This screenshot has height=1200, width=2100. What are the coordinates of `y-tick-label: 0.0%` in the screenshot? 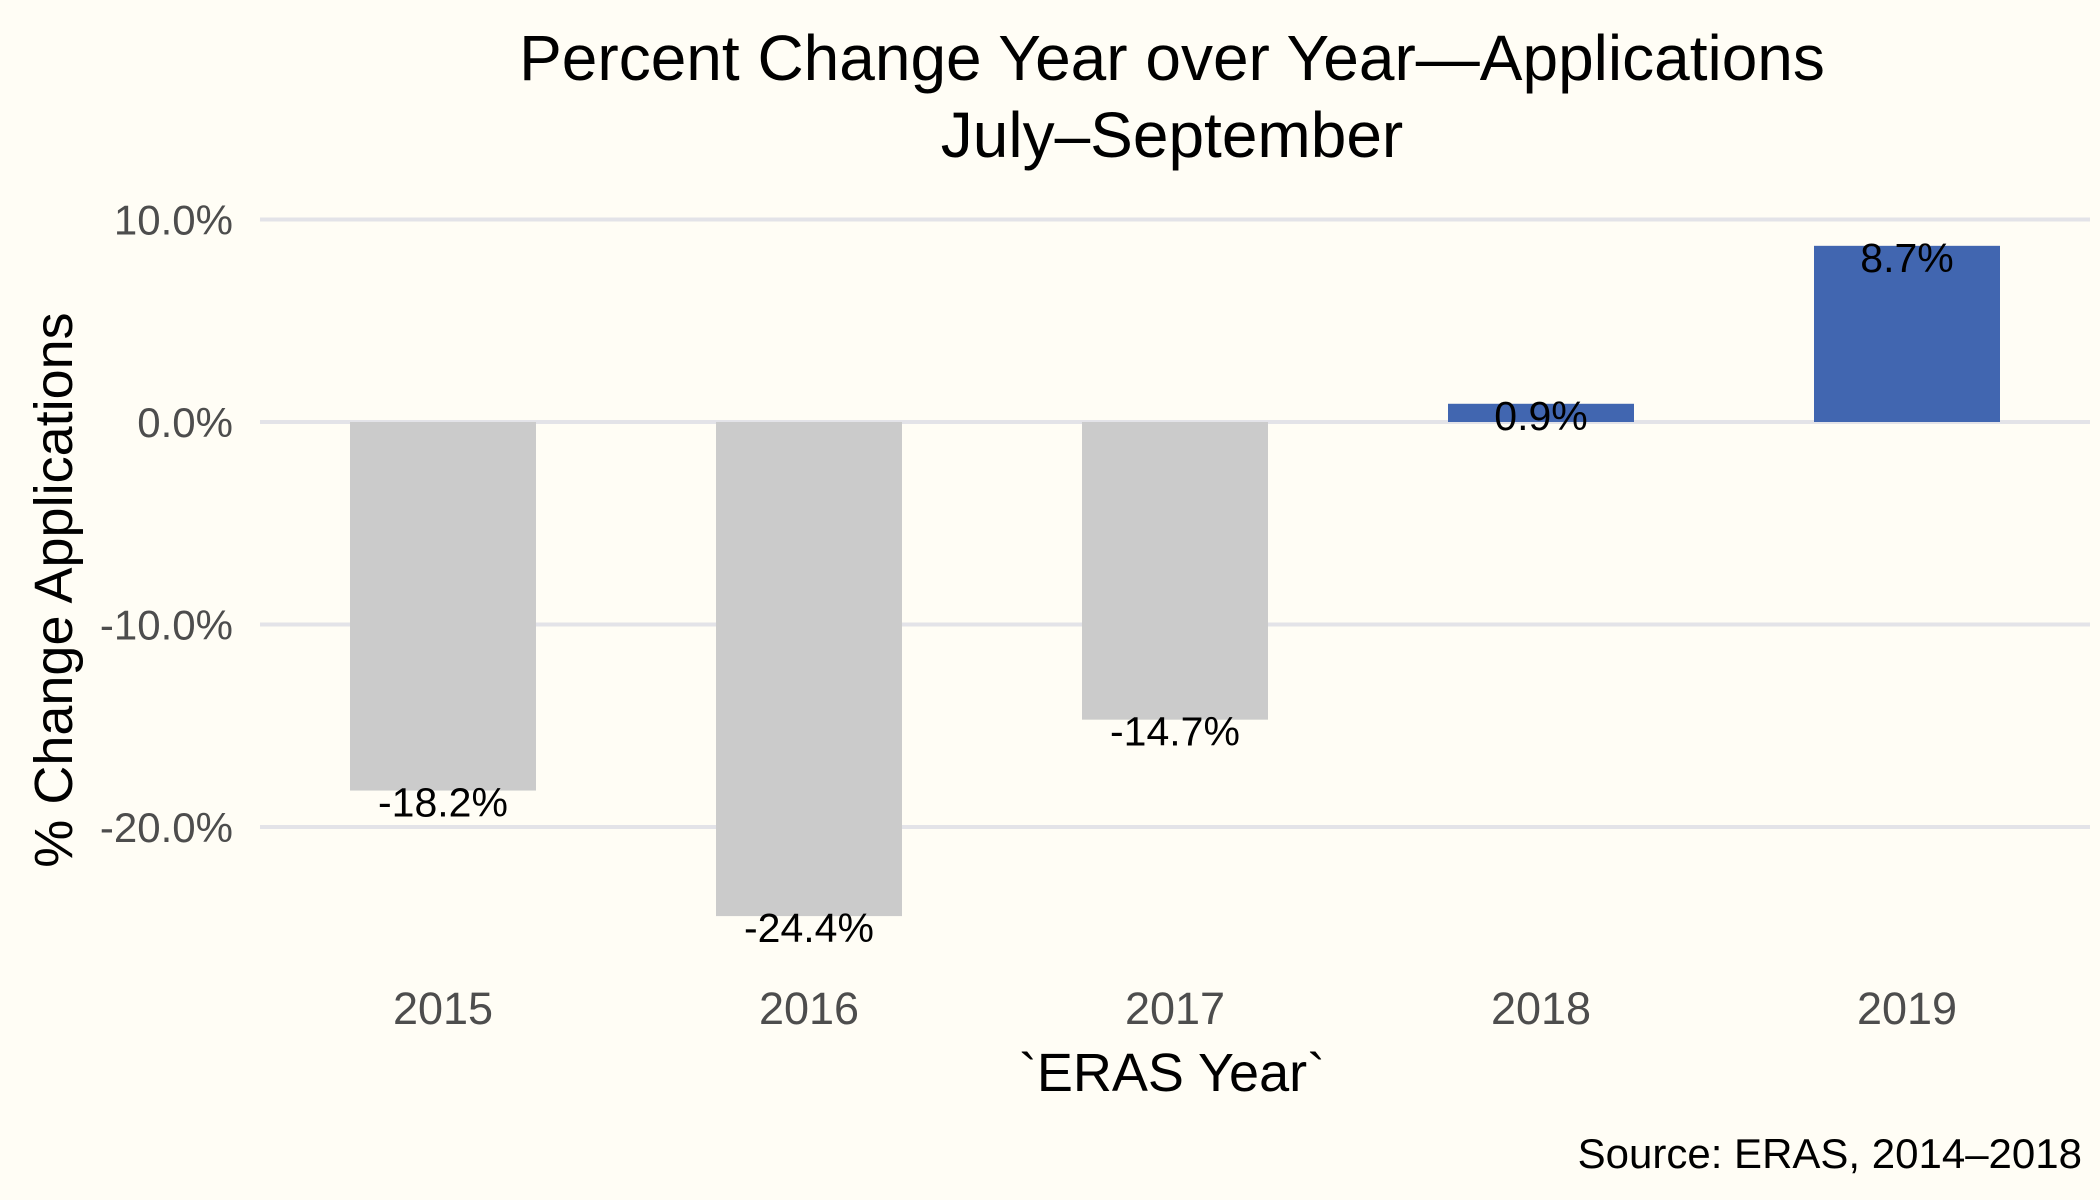 It's located at (185, 422).